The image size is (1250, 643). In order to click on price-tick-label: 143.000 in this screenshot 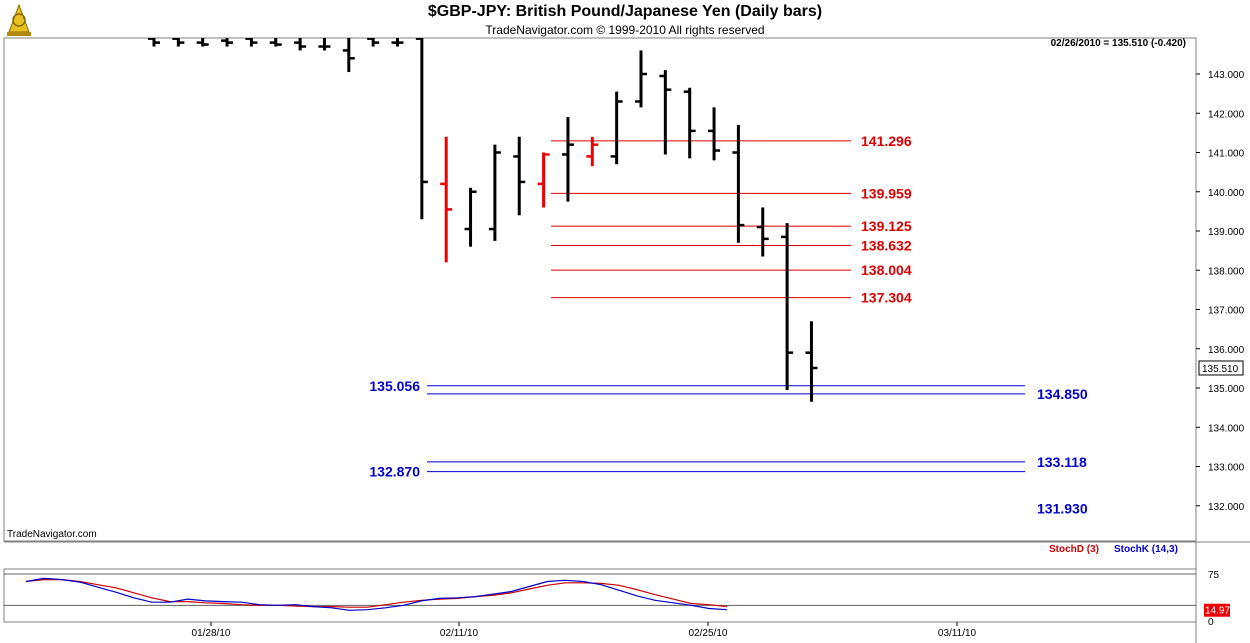, I will do `click(1226, 75)`.